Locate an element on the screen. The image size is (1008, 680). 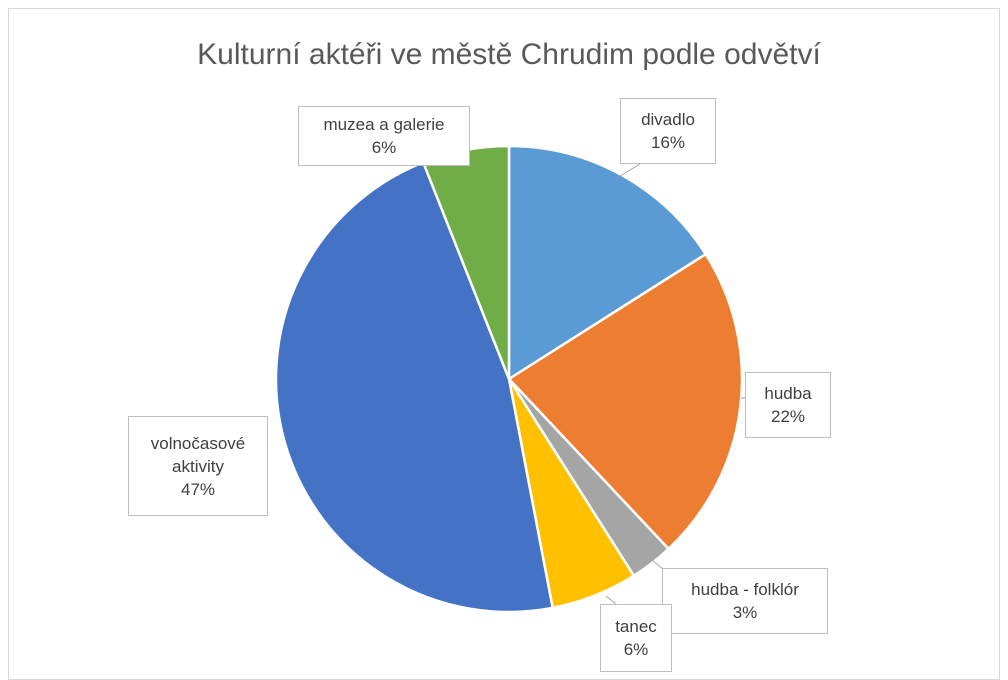
data-label: tanec 6% is located at coordinates (636, 638).